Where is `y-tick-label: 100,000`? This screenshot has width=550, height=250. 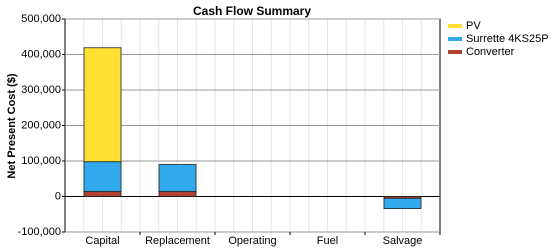 y-tick-label: 100,000 is located at coordinates (41, 161).